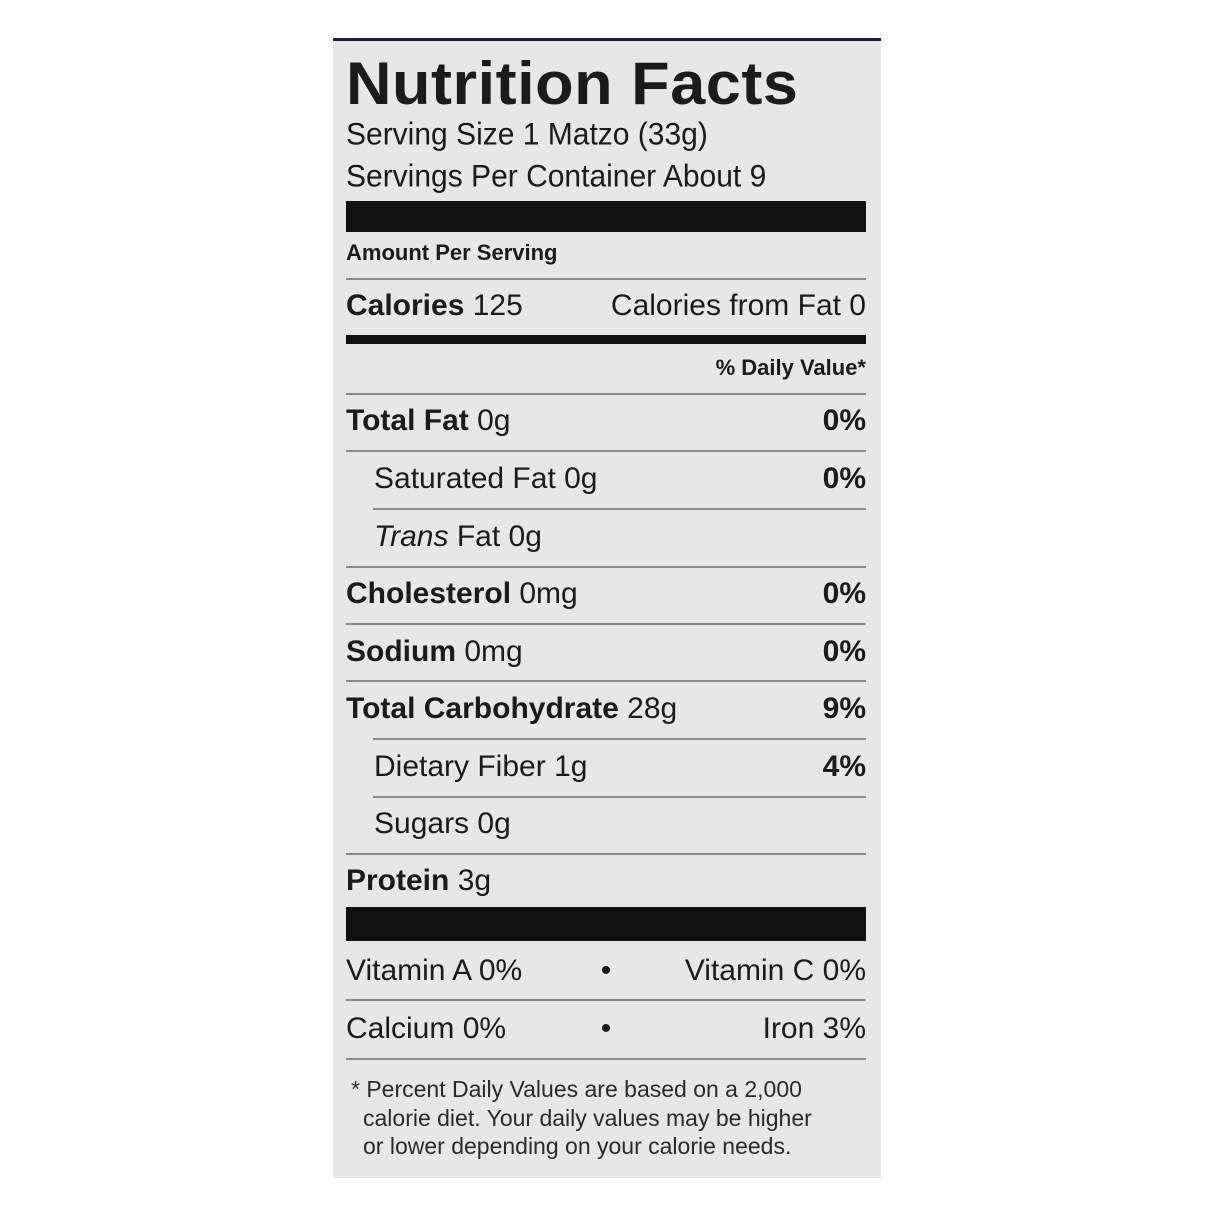  Describe the element at coordinates (478, 536) in the screenshot. I see `nutrient-label-rest: Fat` at that location.